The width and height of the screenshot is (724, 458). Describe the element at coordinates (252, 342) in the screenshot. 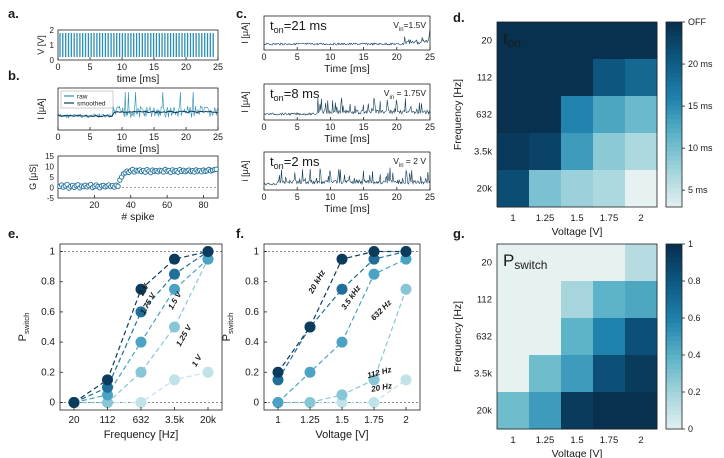

I see `panel-f-yticklabel: 0.4` at that location.